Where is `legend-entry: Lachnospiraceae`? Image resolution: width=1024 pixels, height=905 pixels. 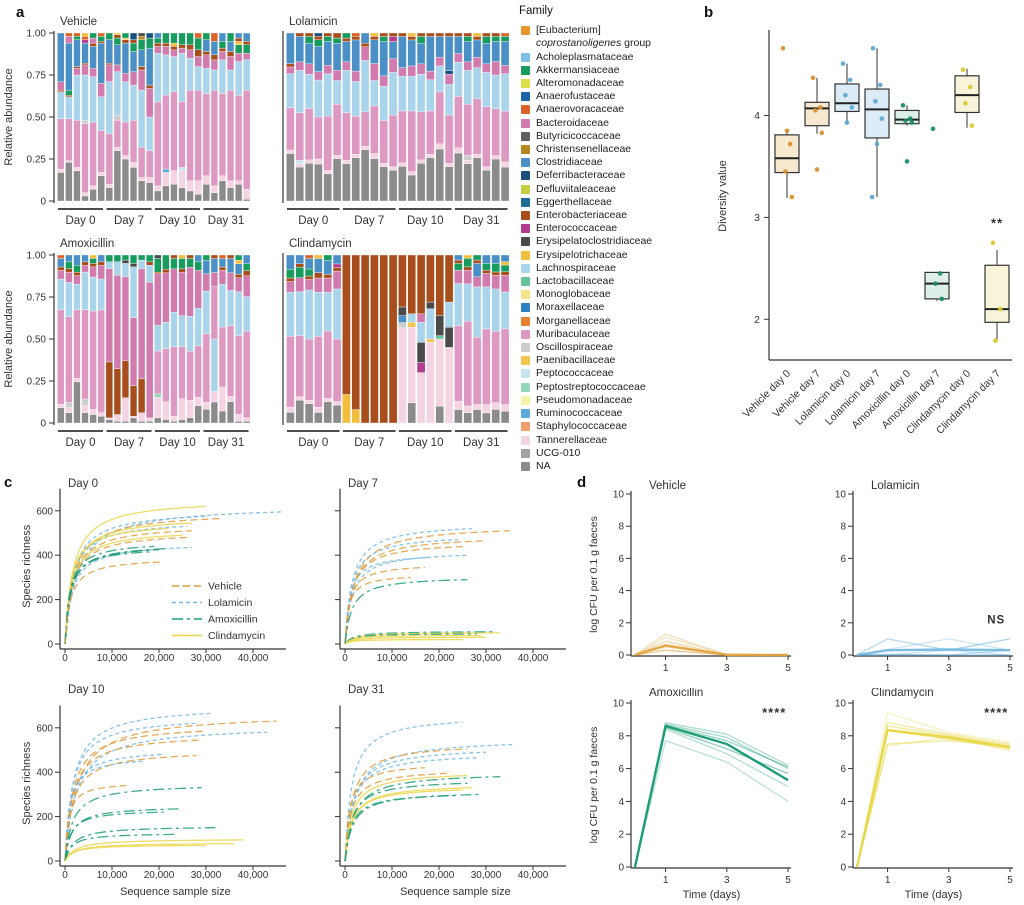
legend-entry: Lachnospiraceae is located at coordinates (614, 268).